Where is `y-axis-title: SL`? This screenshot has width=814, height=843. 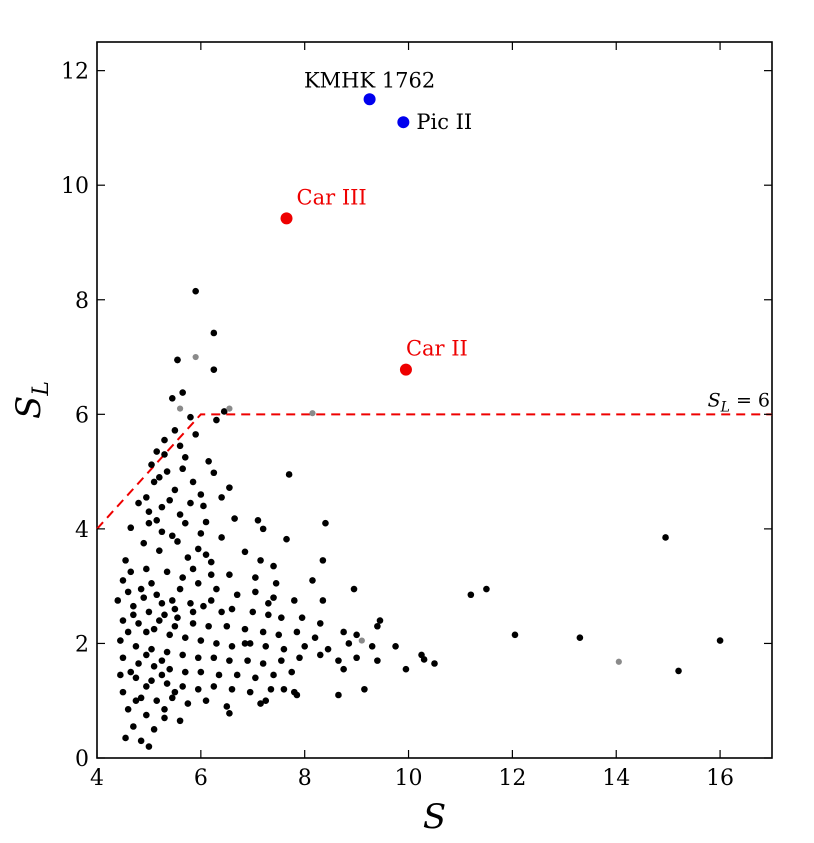 y-axis-title: SL is located at coordinates (31, 400).